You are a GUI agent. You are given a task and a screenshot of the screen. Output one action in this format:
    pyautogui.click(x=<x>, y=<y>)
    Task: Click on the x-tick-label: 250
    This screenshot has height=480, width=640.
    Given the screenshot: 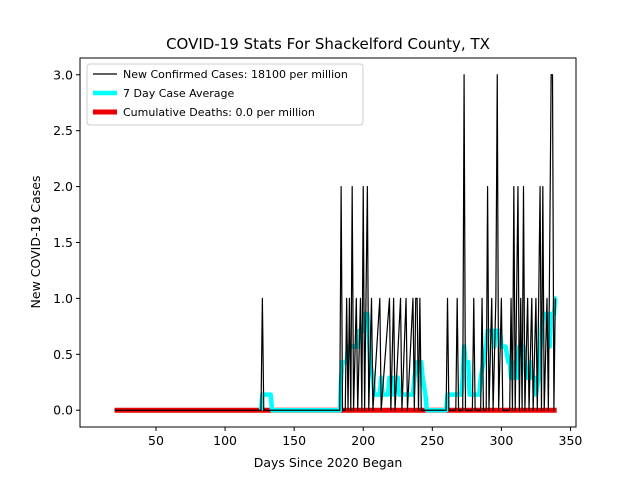 What is the action you would take?
    pyautogui.click(x=432, y=440)
    